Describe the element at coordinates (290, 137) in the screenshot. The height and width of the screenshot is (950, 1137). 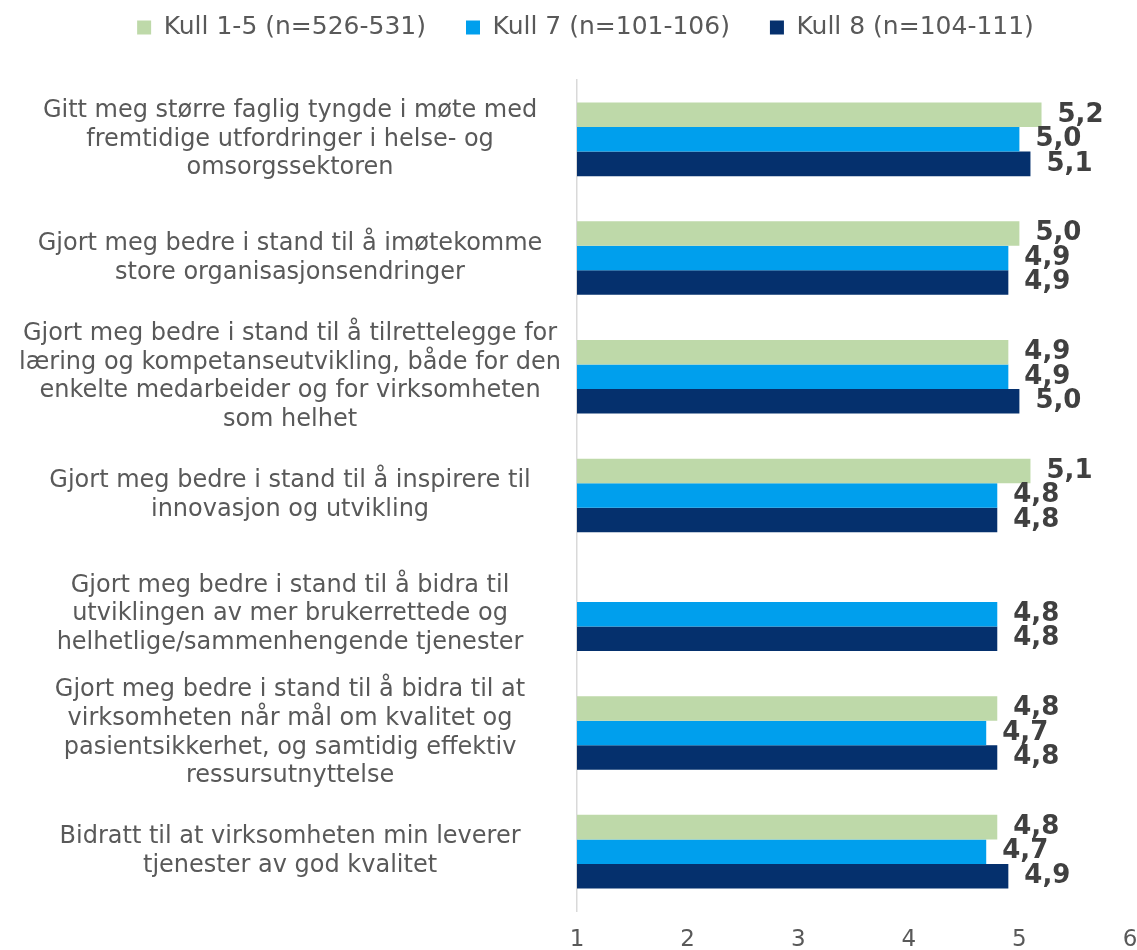
I see `y-tick-label: Gitt meg større faglig tyngde i møte med fremtidige utfordringer i helse- og omsorgssektoren` at that location.